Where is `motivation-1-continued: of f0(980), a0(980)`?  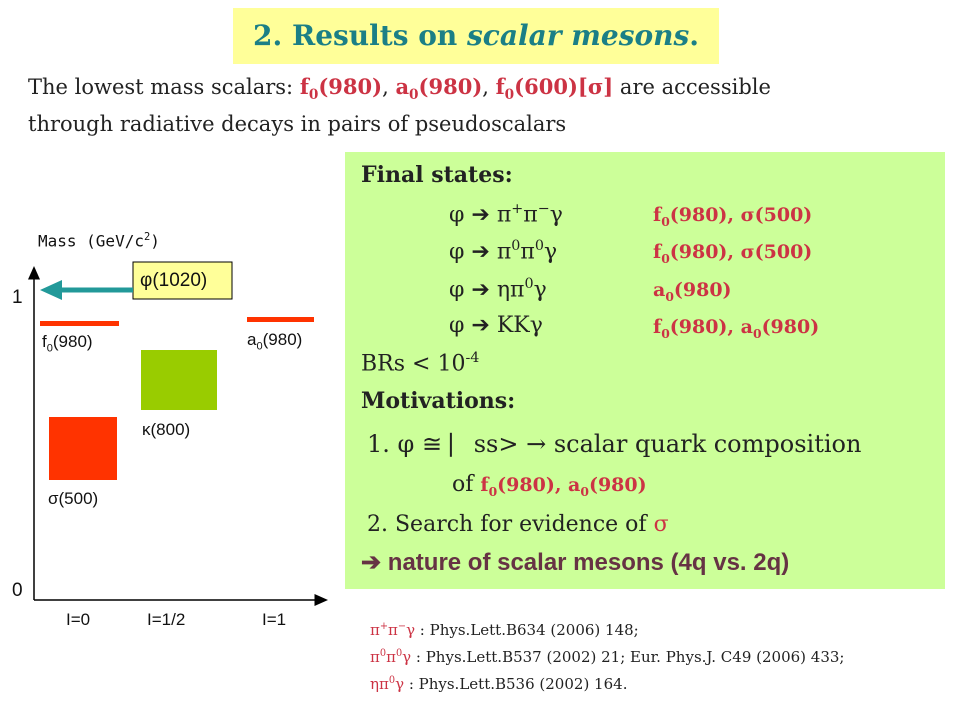
motivation-1-continued: of f0(980), a0(980) is located at coordinates (549, 485).